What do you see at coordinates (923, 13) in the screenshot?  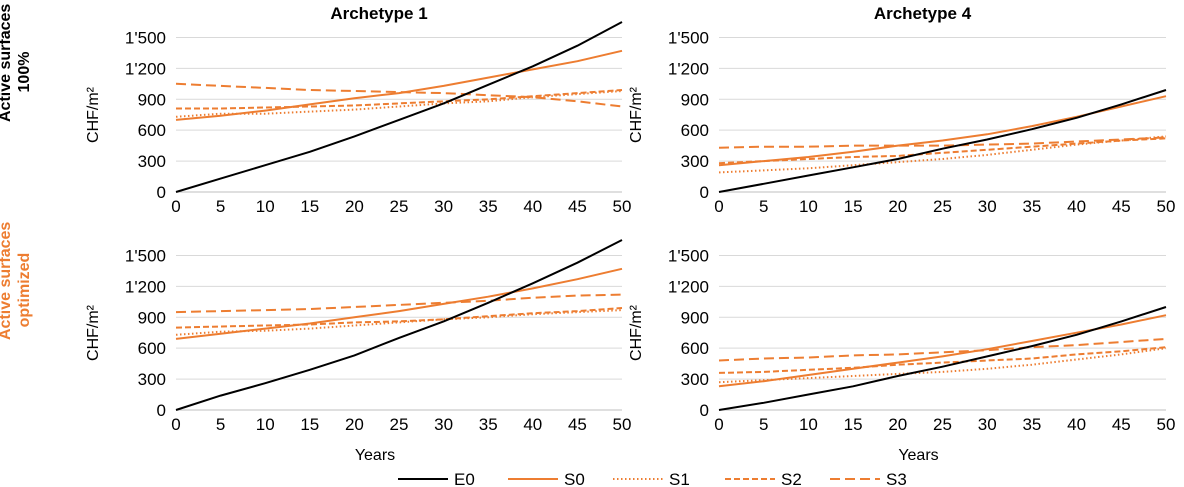 I see `panel-title: Archetype 4` at bounding box center [923, 13].